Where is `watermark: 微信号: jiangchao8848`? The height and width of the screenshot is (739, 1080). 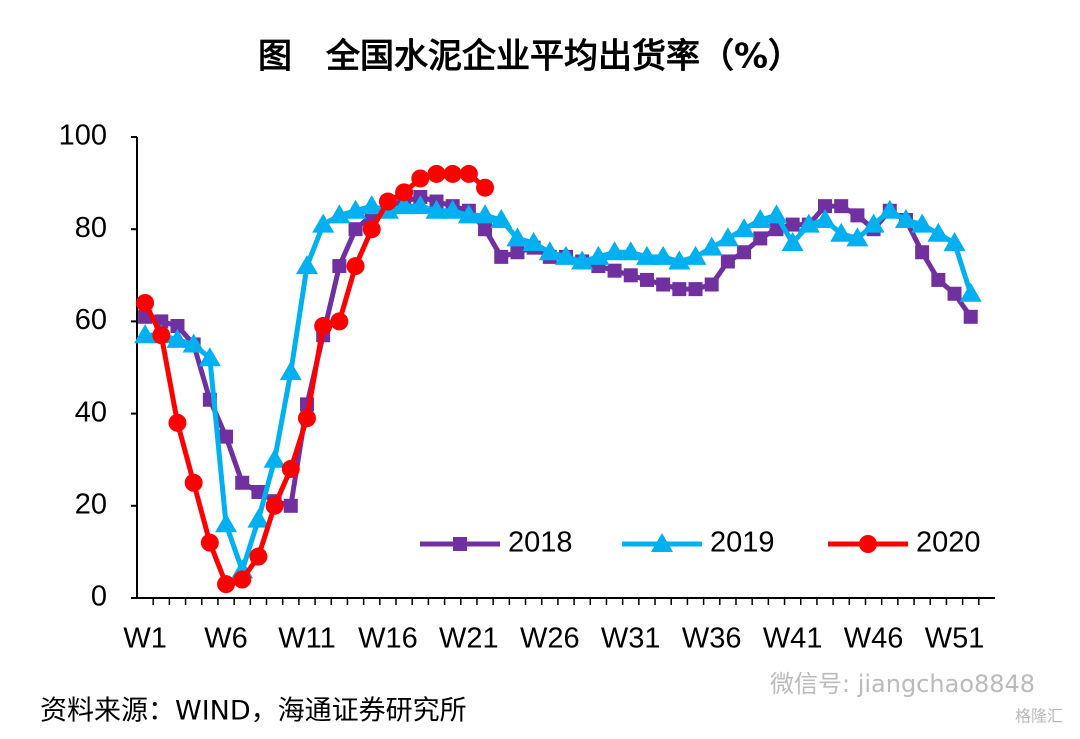
watermark: 微信号: jiangchao8848 is located at coordinates (902, 684).